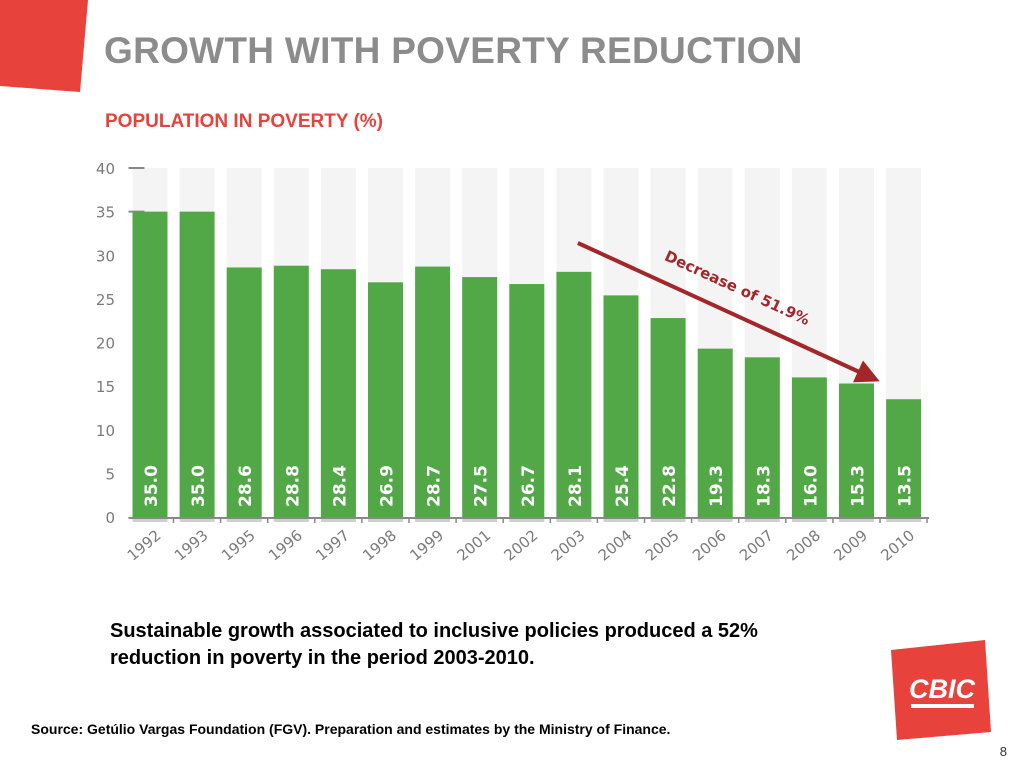  What do you see at coordinates (709, 545) in the screenshot?
I see `x-tick-label: 2006` at bounding box center [709, 545].